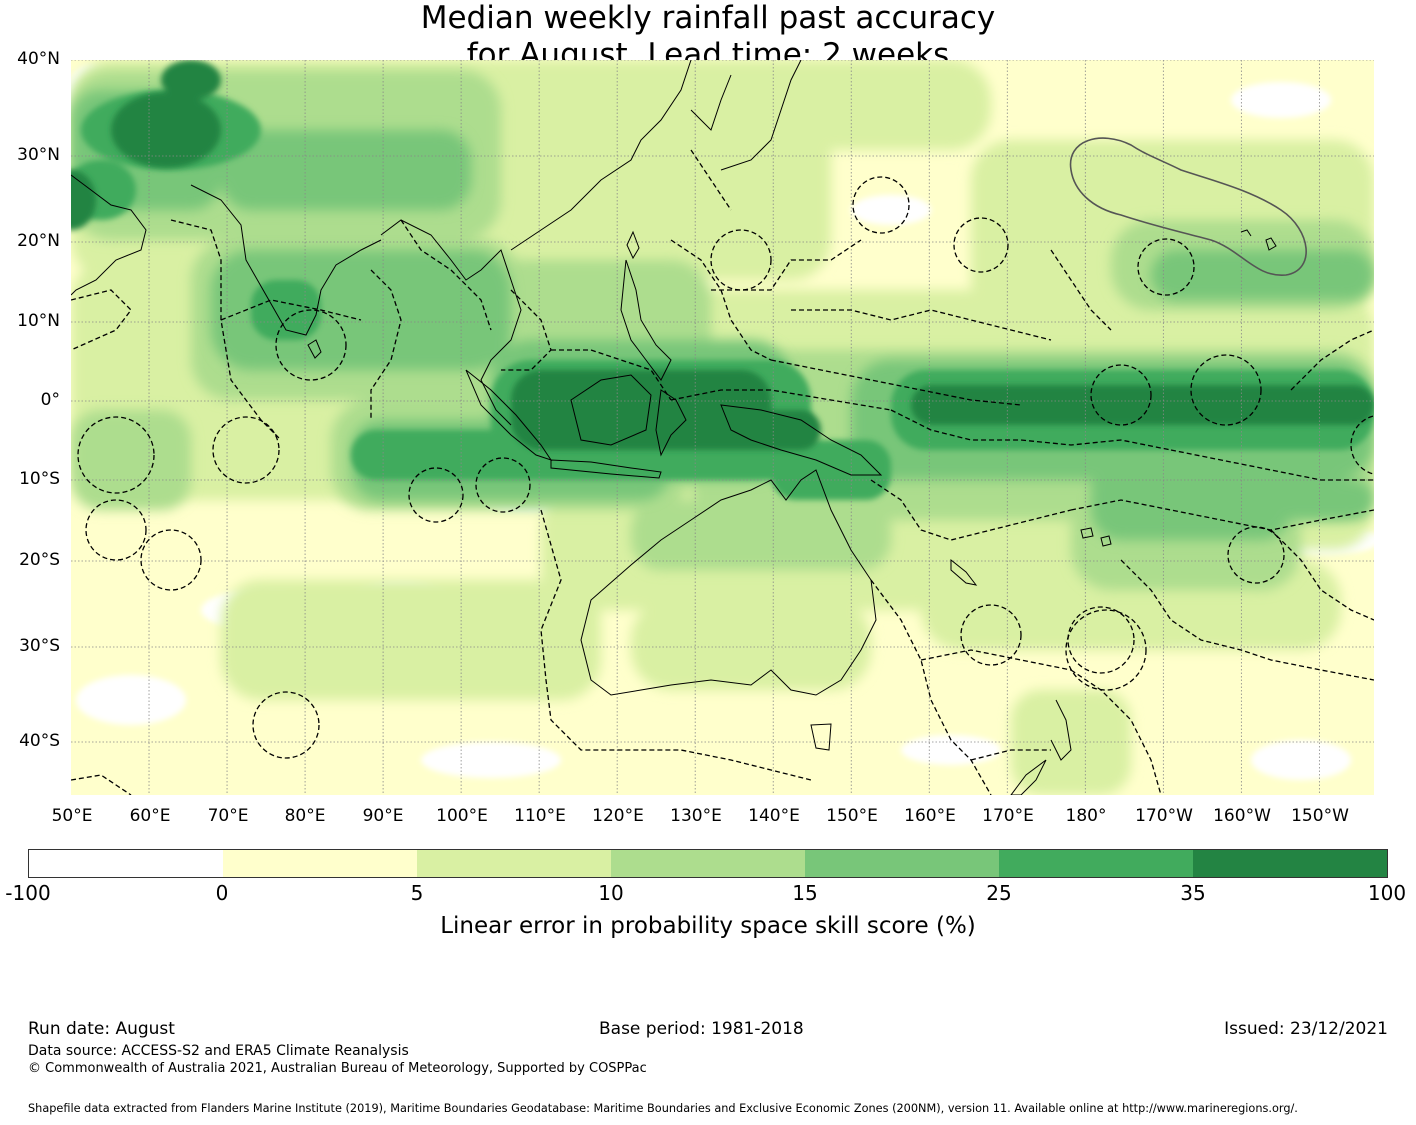 The width and height of the screenshot is (1416, 1125). What do you see at coordinates (774, 816) in the screenshot?
I see `lon-label-140e: 140°E` at bounding box center [774, 816].